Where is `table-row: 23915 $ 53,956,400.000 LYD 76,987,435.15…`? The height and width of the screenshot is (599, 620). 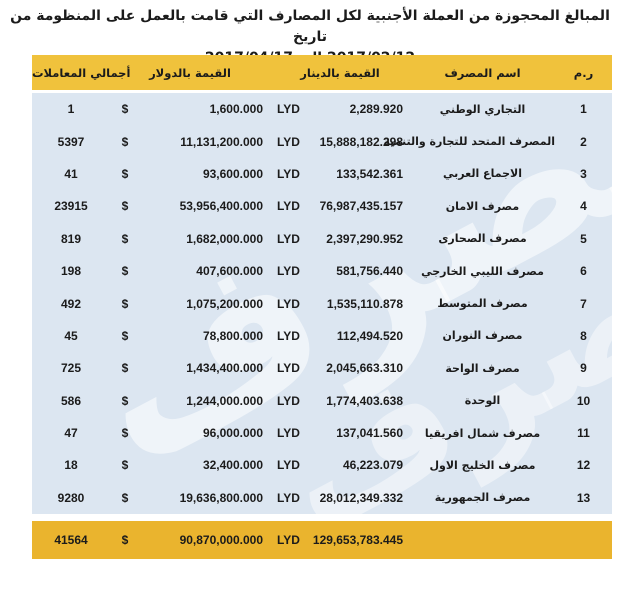 table-row: 23915 $ 53,956,400.000 LYD 76,987,435.15… is located at coordinates (322, 206).